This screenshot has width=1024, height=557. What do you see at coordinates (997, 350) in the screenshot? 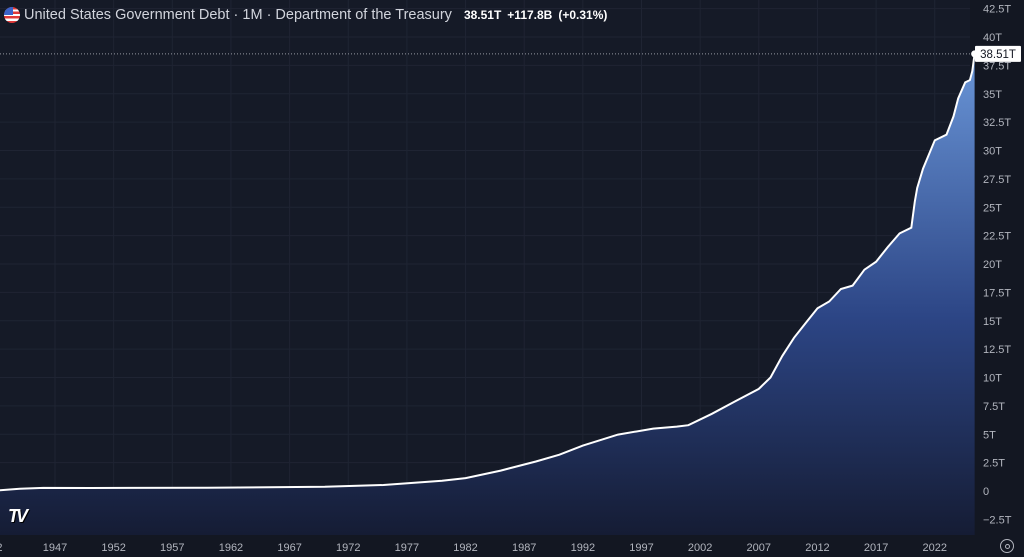
I see `y-tick-label: 12.5T` at bounding box center [997, 350].